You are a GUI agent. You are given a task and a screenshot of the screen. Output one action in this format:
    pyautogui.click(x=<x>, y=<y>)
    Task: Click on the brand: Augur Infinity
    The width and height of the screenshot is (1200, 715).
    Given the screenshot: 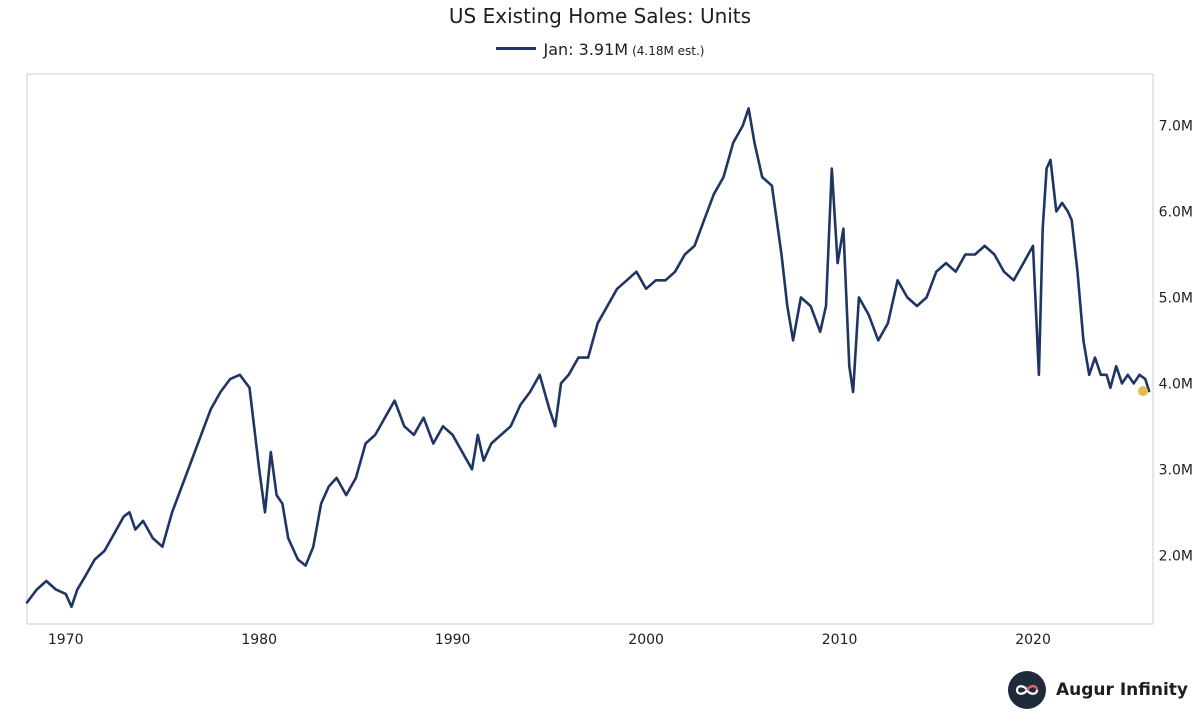 What is the action you would take?
    pyautogui.click(x=1098, y=690)
    